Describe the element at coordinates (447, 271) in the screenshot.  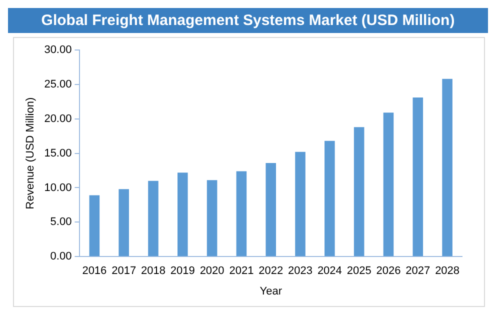
I see `x-tick-label: 2028` at that location.